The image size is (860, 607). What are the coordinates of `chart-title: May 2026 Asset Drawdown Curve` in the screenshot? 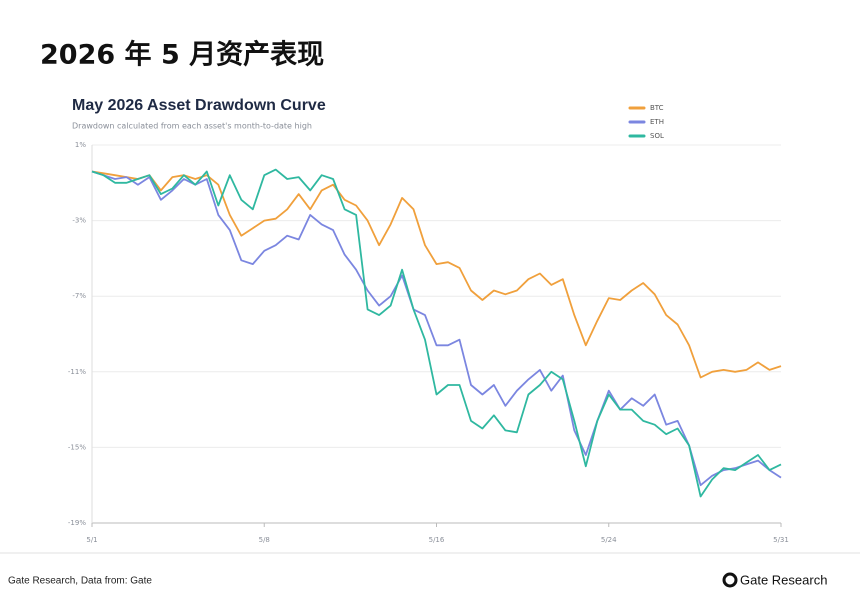 It's located at (199, 105).